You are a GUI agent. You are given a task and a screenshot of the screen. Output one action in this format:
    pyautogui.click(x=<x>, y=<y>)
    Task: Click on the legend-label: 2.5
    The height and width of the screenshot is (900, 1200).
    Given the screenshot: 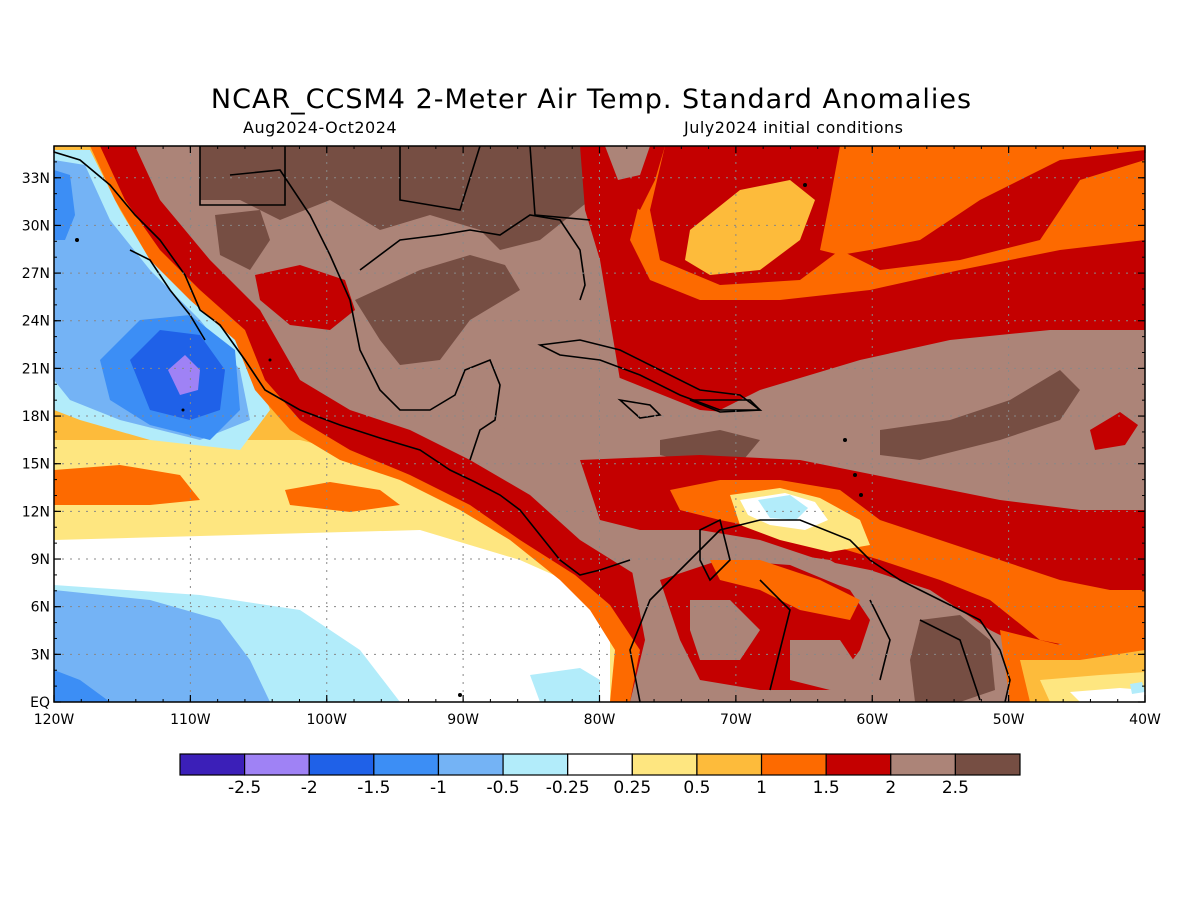 What is the action you would take?
    pyautogui.click(x=955, y=788)
    